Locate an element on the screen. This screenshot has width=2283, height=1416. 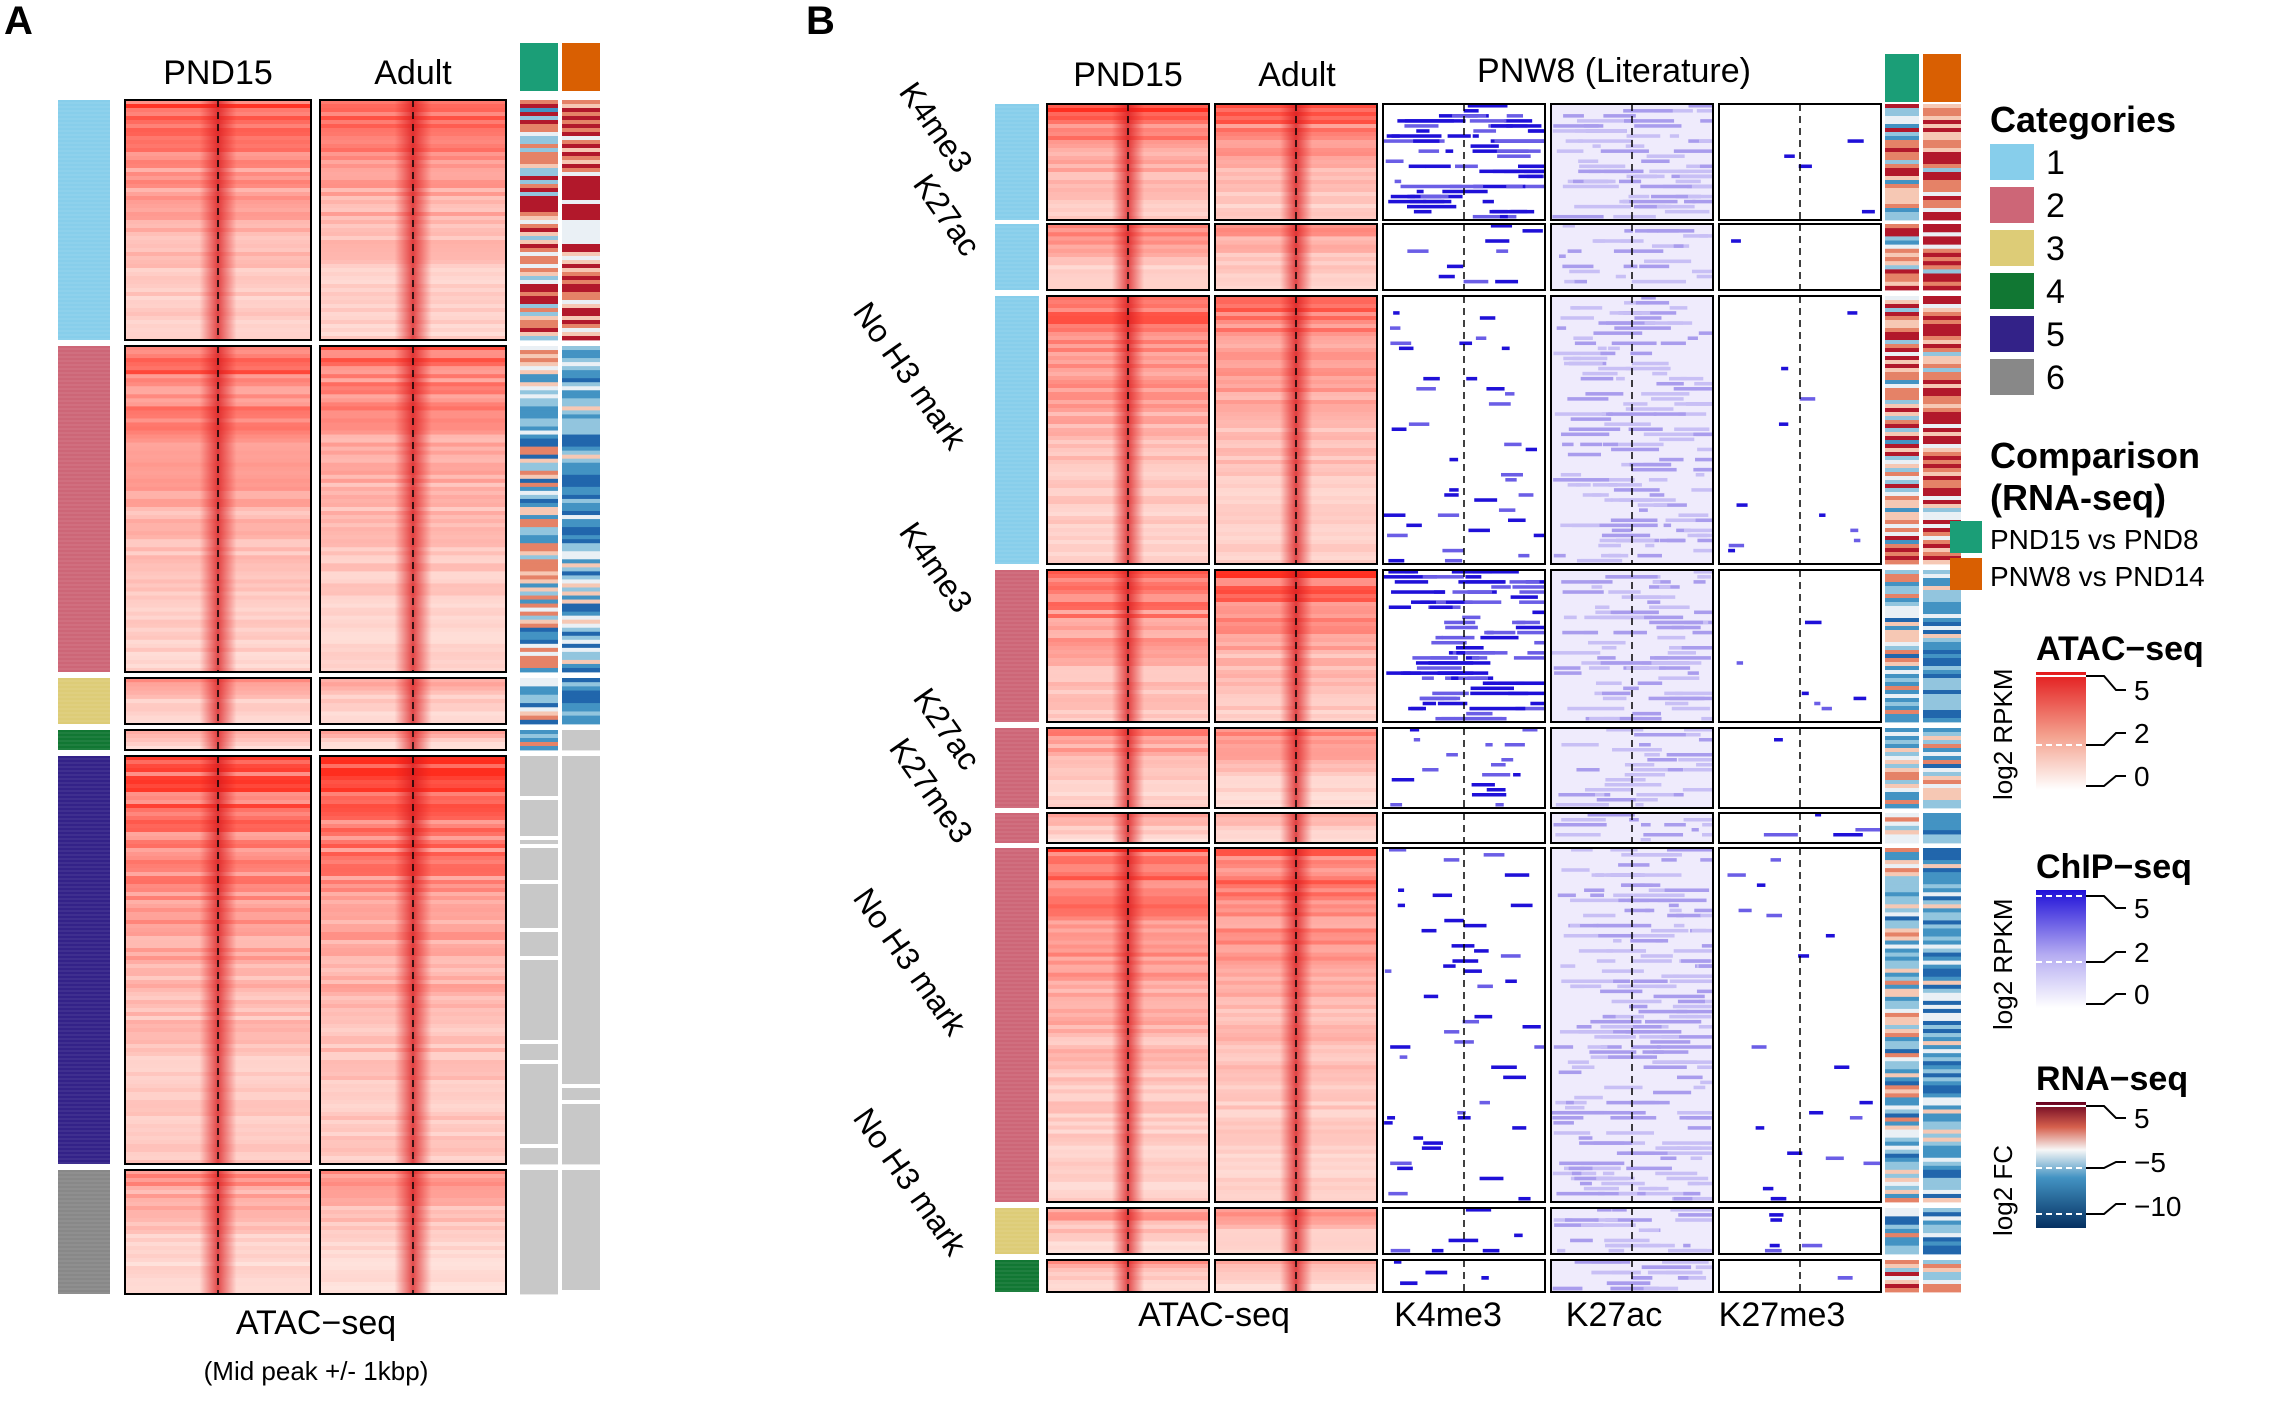
panel-a-label: A is located at coordinates (18, 21).